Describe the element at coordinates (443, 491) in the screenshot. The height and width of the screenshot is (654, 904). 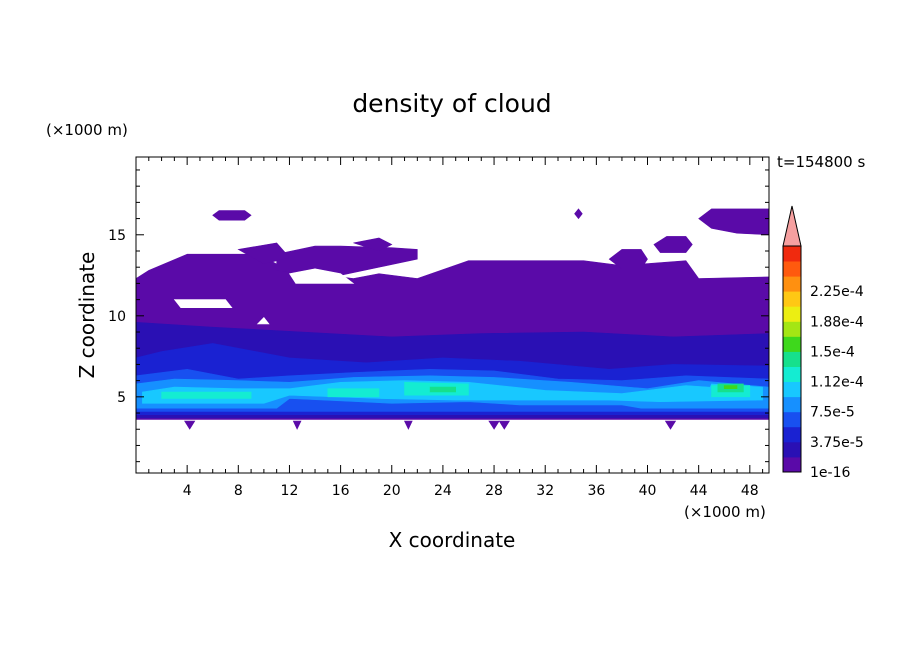
I see `x-tick-label: 24` at that location.